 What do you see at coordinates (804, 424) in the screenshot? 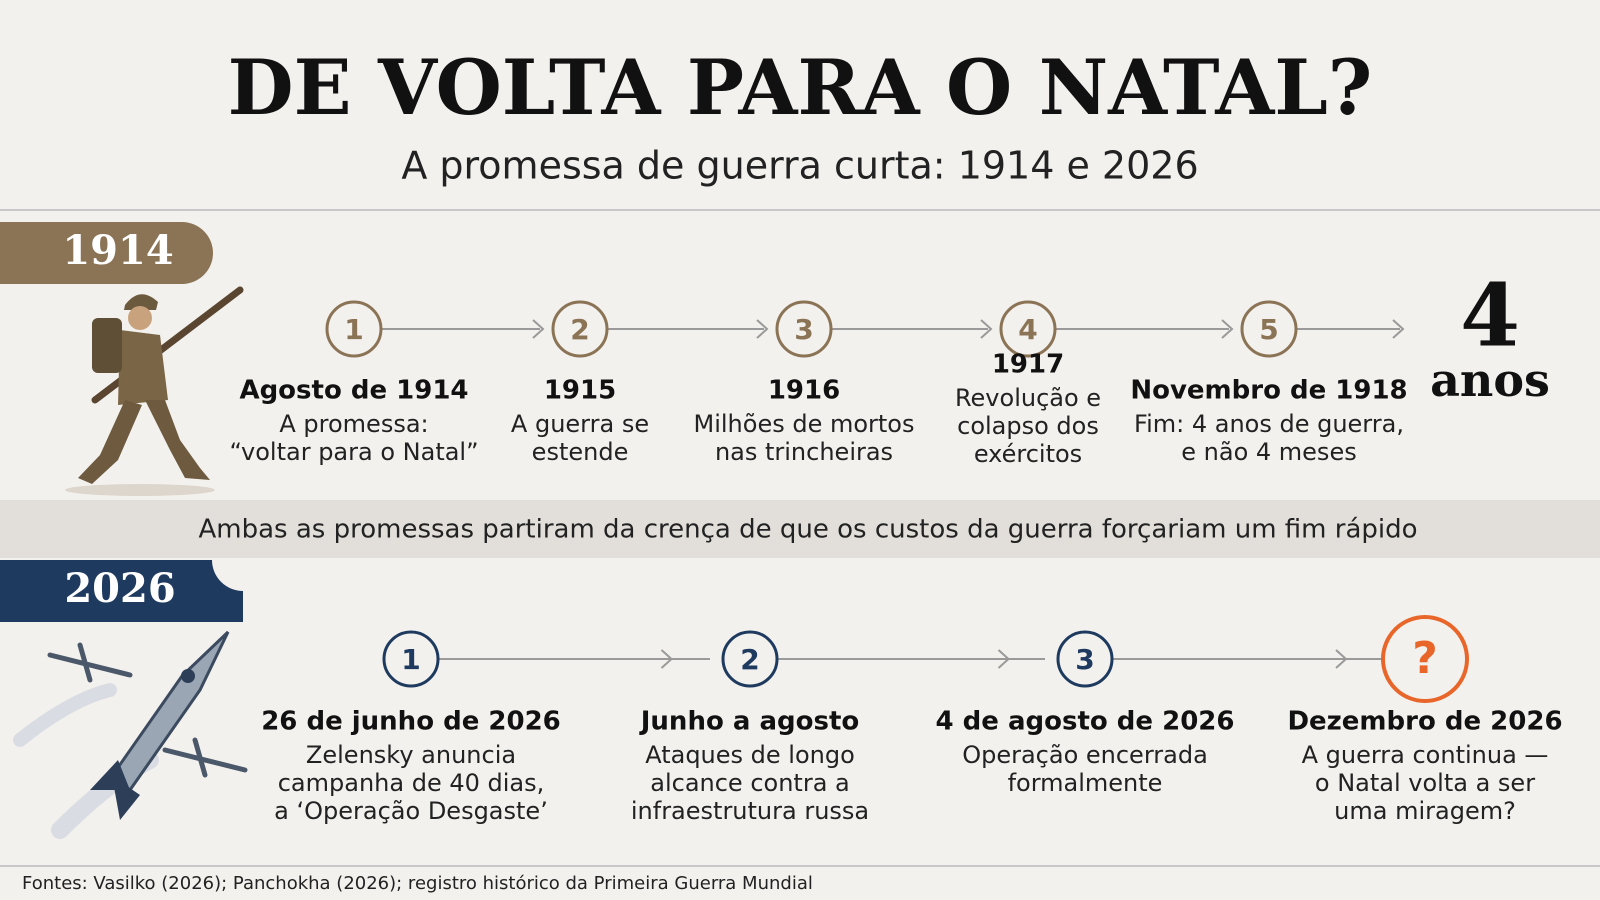
I see `step-text: Milhões de mortos` at bounding box center [804, 424].